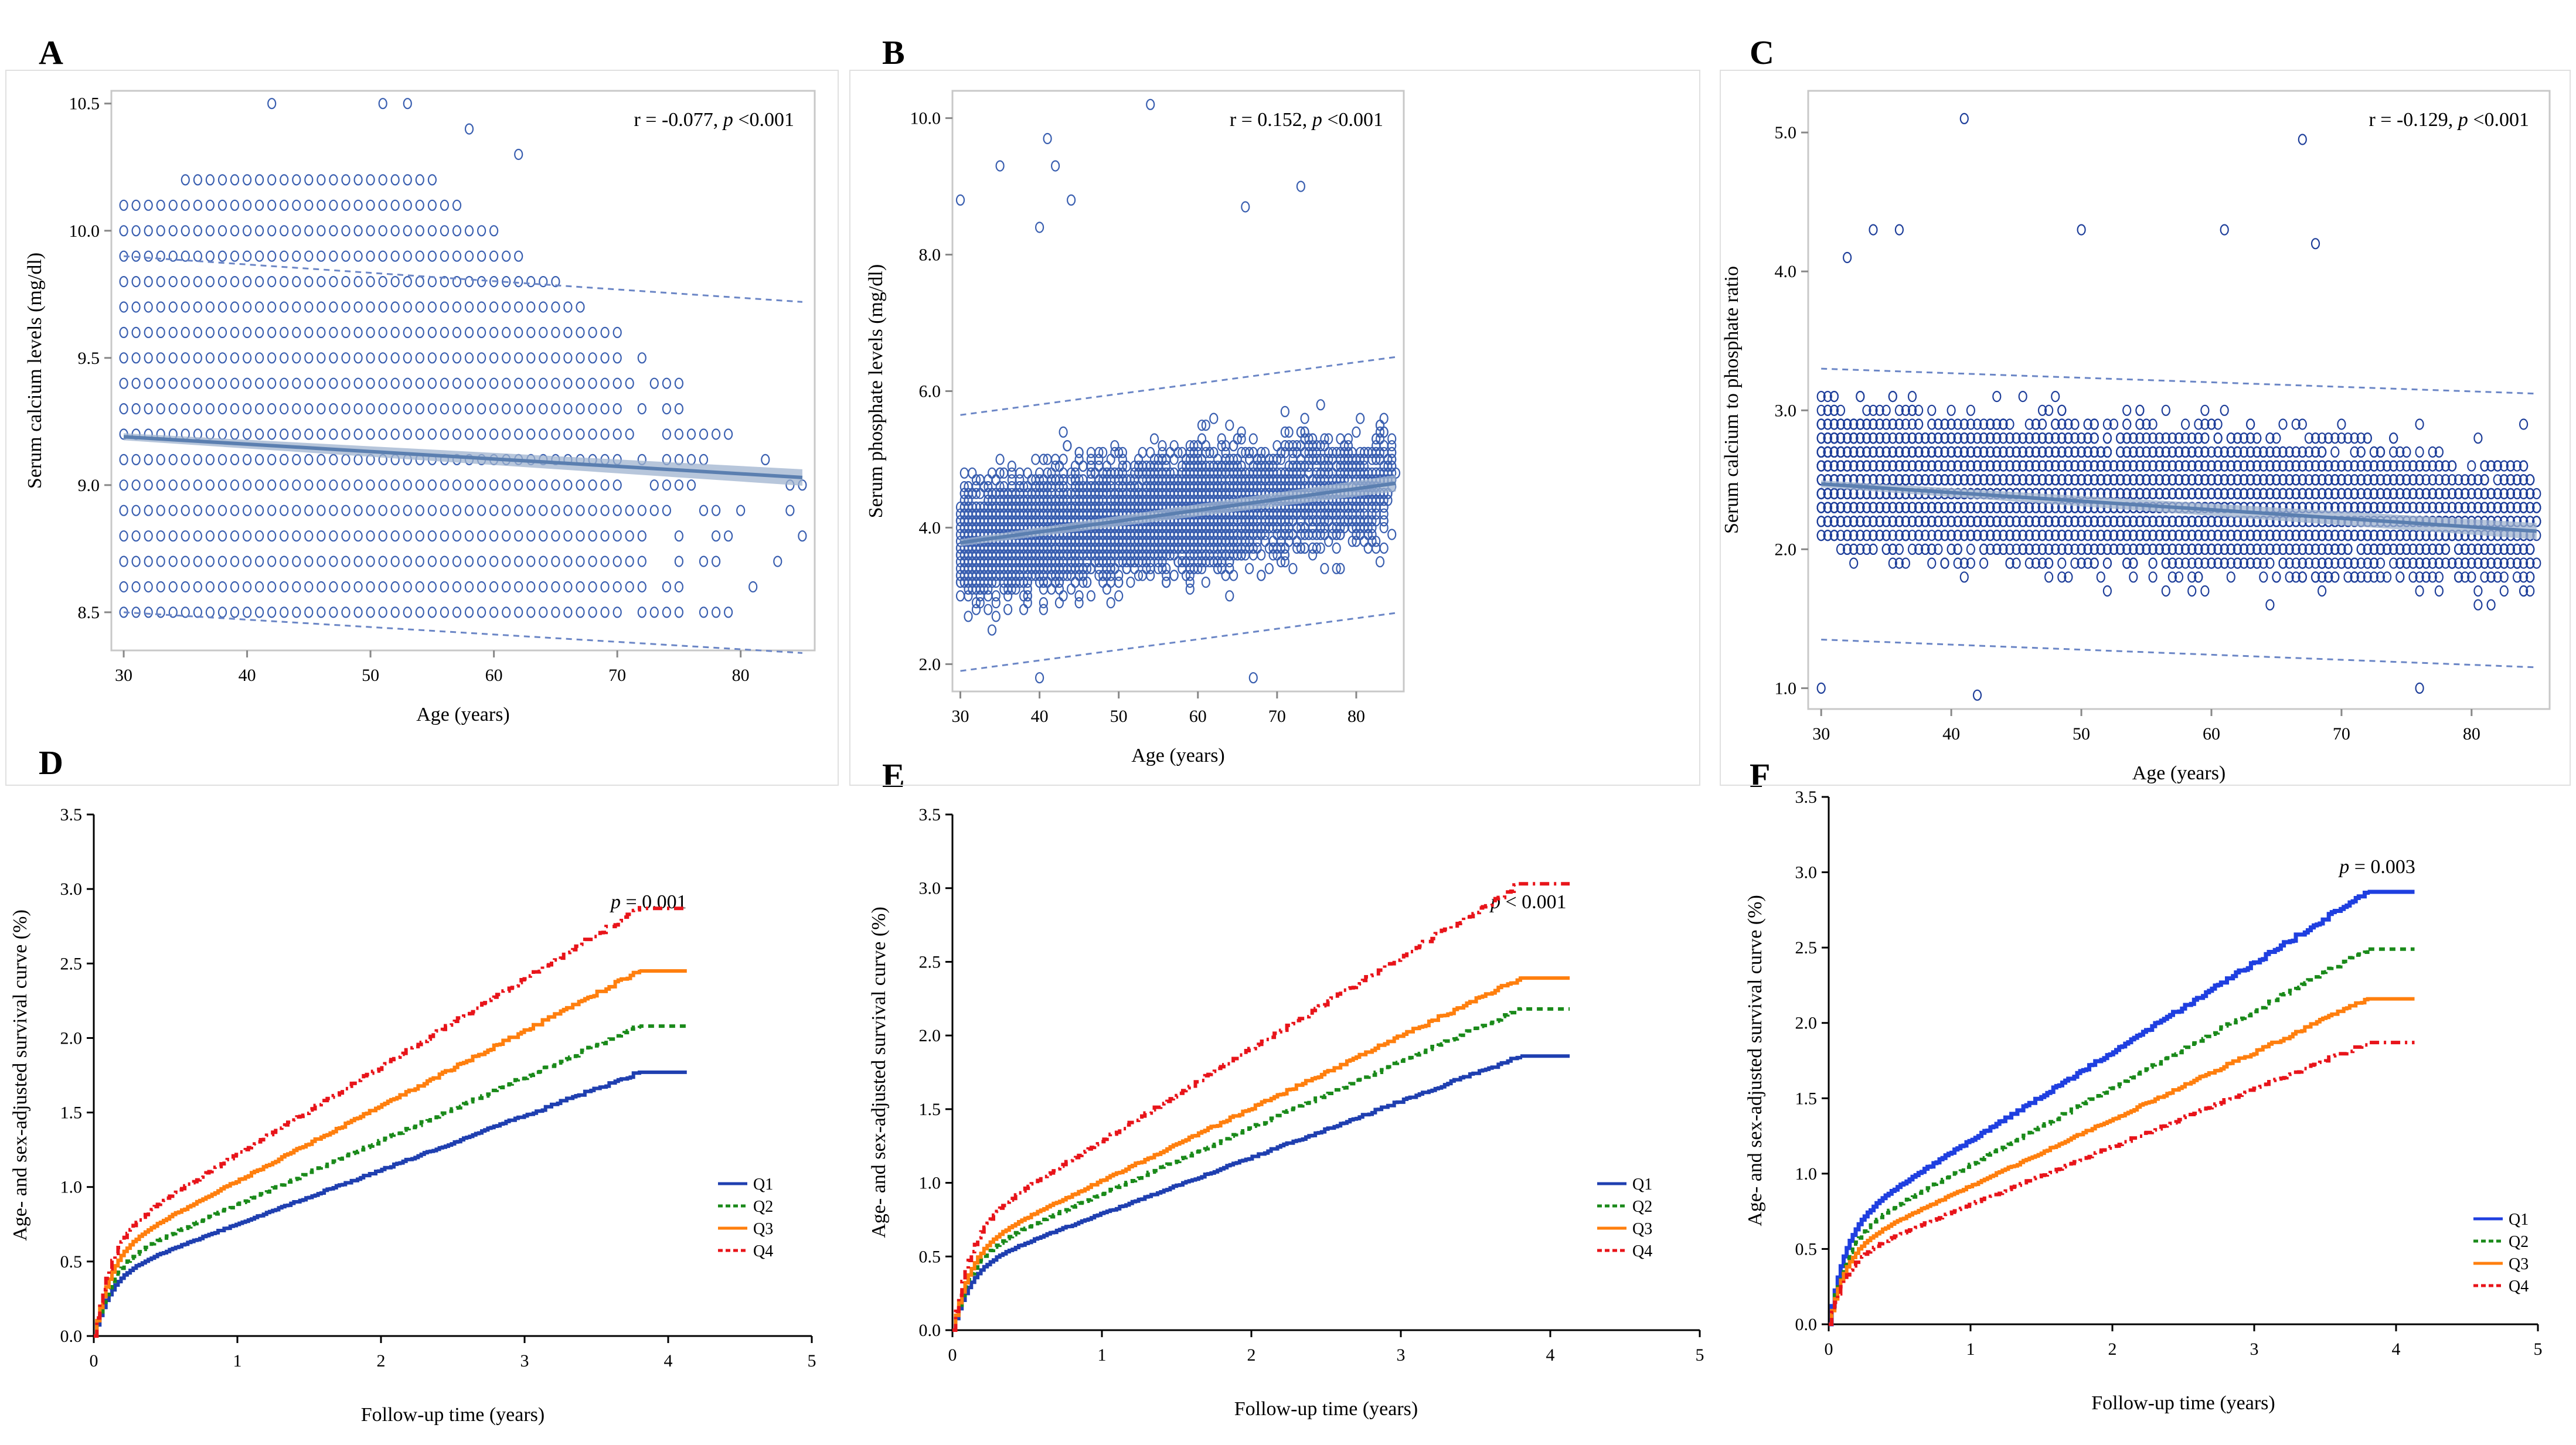 This screenshot has height=1445, width=2576. Describe the element at coordinates (89, 613) in the screenshot. I see `y-tick-label: 8.5` at that location.